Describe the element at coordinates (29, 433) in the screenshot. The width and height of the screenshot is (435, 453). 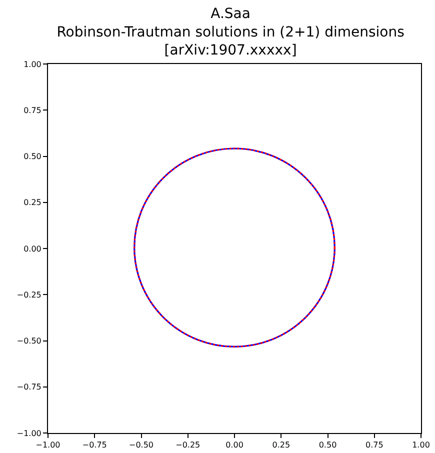
I see `y-tick-label: −1.00` at that location.